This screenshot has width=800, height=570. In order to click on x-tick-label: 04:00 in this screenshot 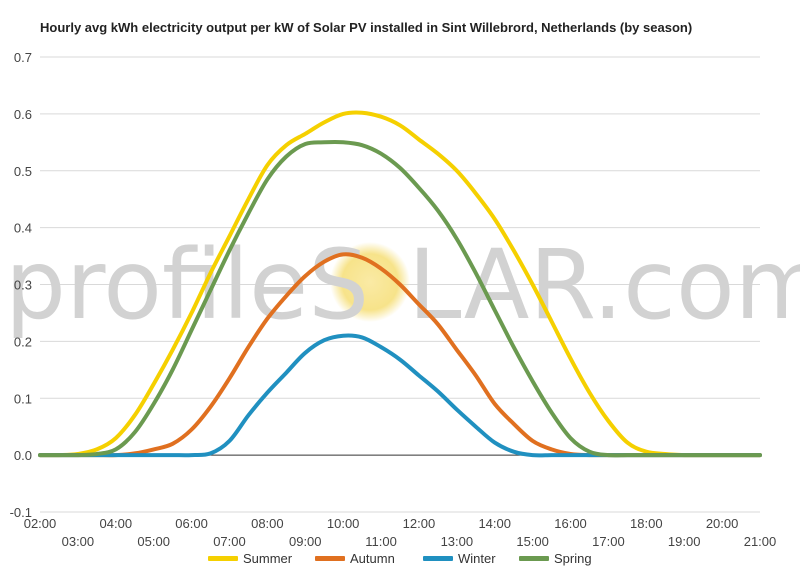, I will do `click(116, 523)`.